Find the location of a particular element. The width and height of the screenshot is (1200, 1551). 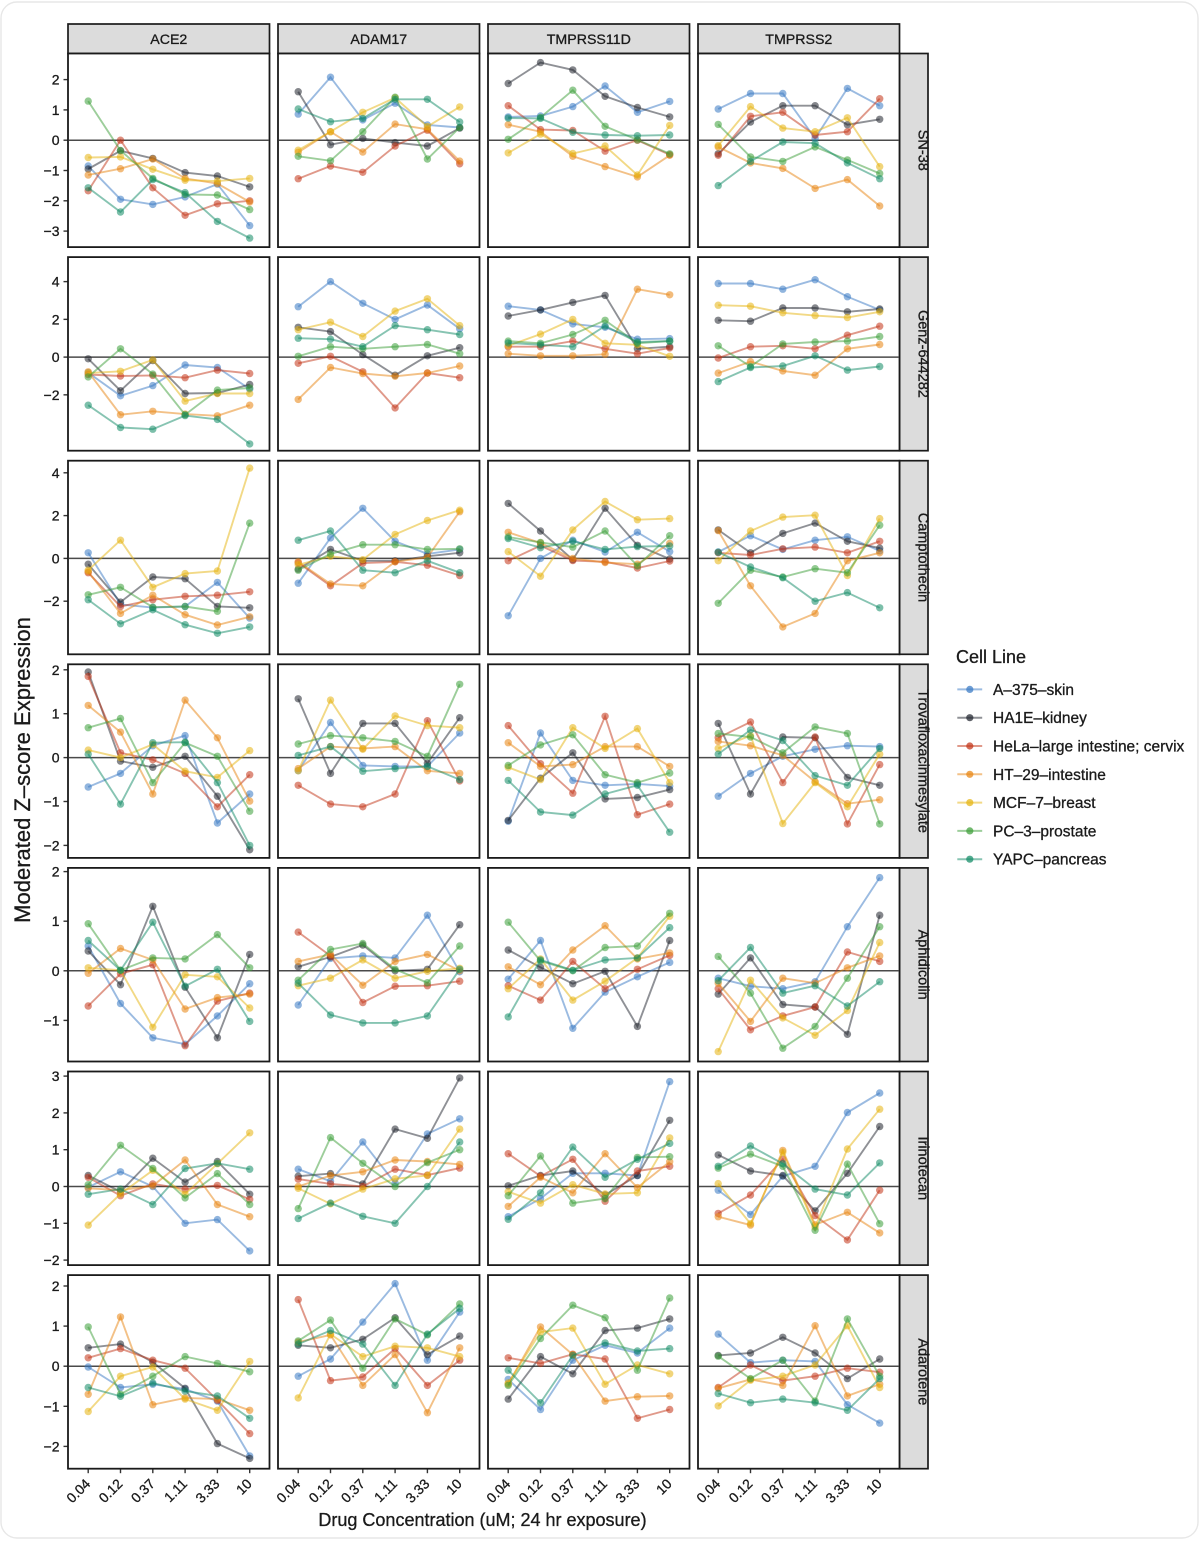

svg-text:Drug Concentration (uM; 24 hr: Drug Concentration (uM; 24 hr exposure) is located at coordinates (482, 1520).